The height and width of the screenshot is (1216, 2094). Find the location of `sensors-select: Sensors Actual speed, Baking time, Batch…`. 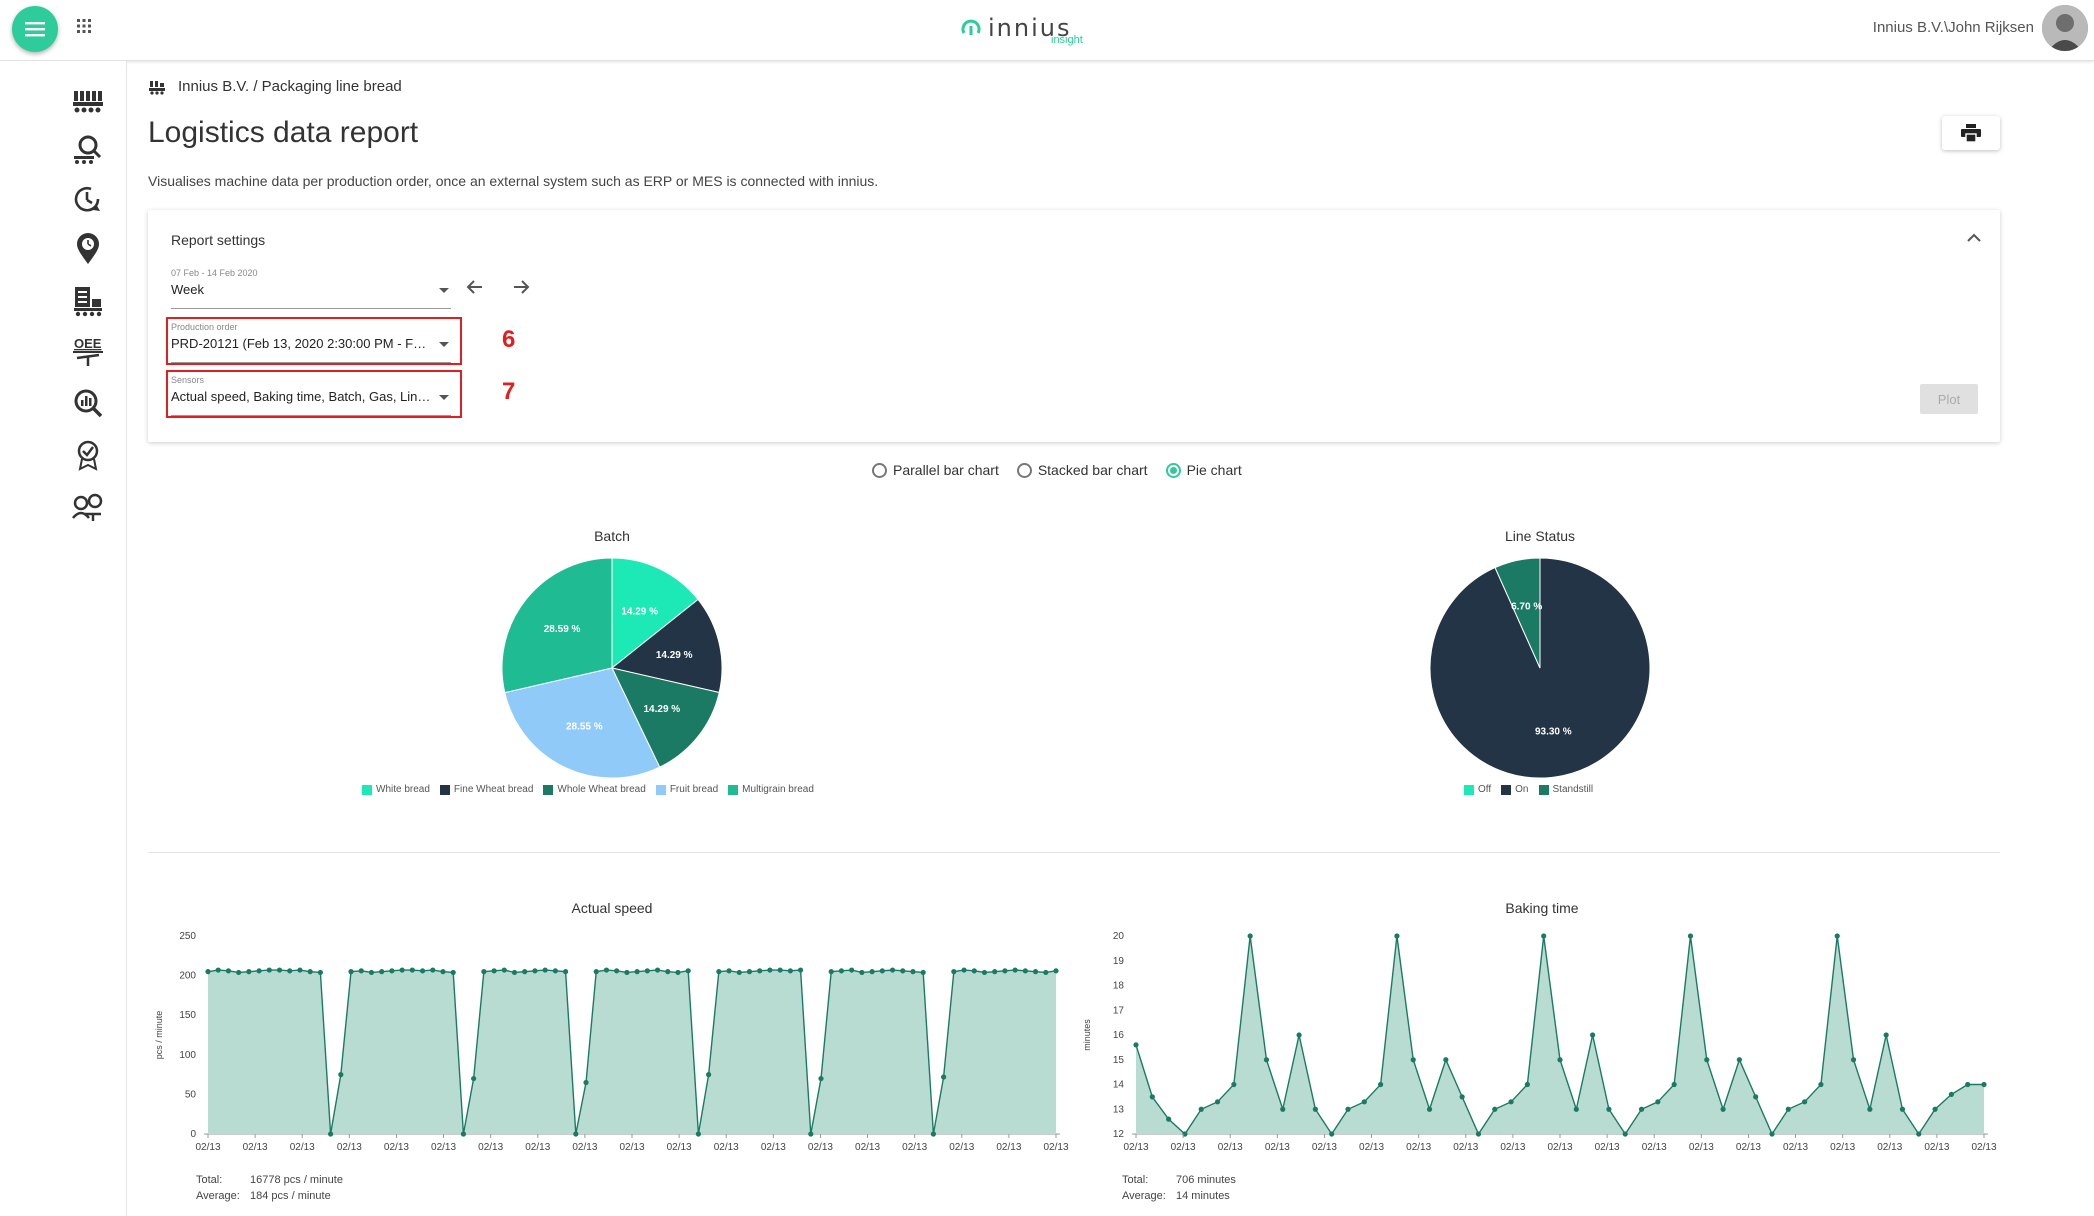

sensors-select: Sensors Actual speed, Baking time, Batch… is located at coordinates (311, 395).